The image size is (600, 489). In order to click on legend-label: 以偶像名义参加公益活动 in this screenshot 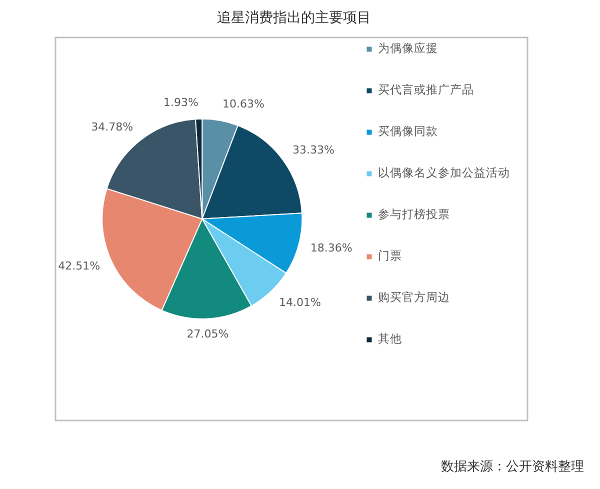, I will do `click(444, 173)`.